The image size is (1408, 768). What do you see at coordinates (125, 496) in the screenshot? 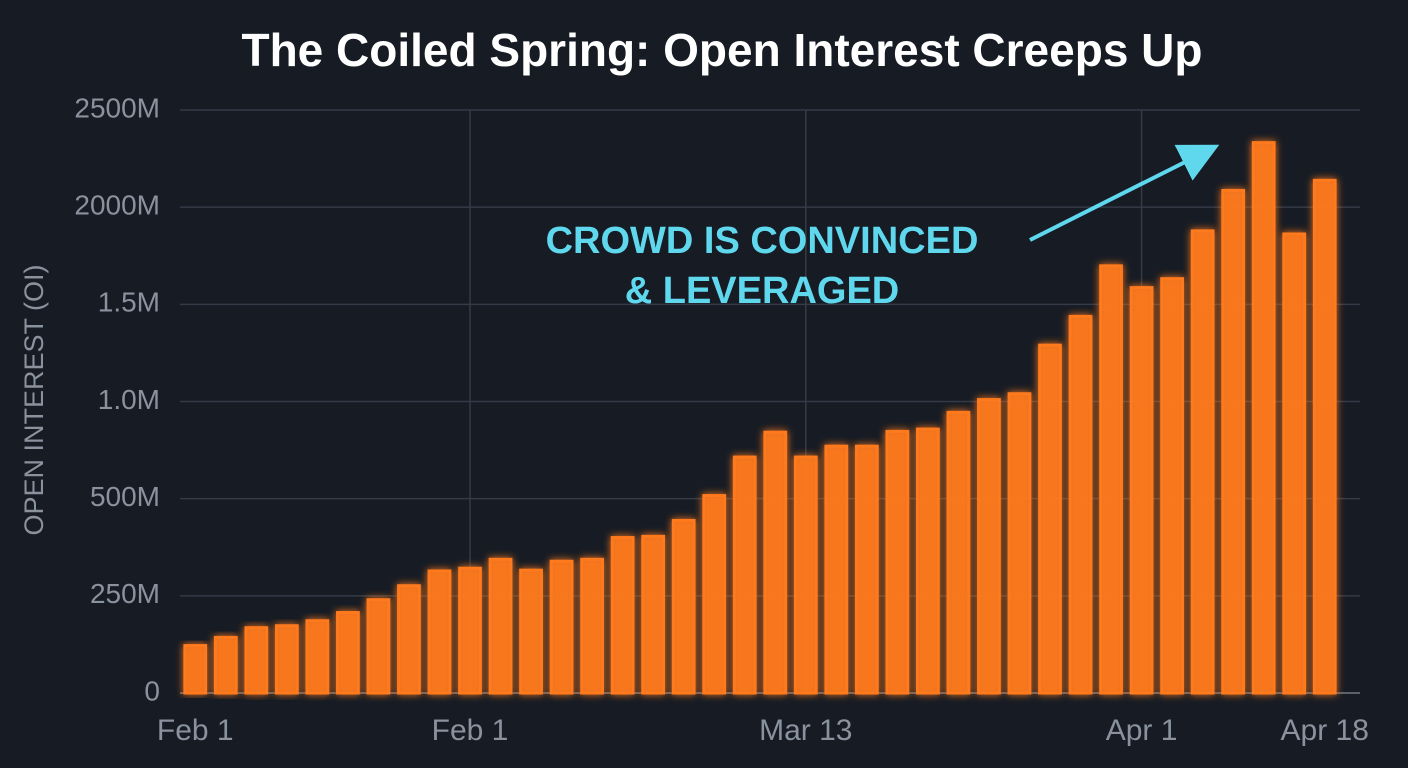
I see `y-tick-label: 500M` at bounding box center [125, 496].